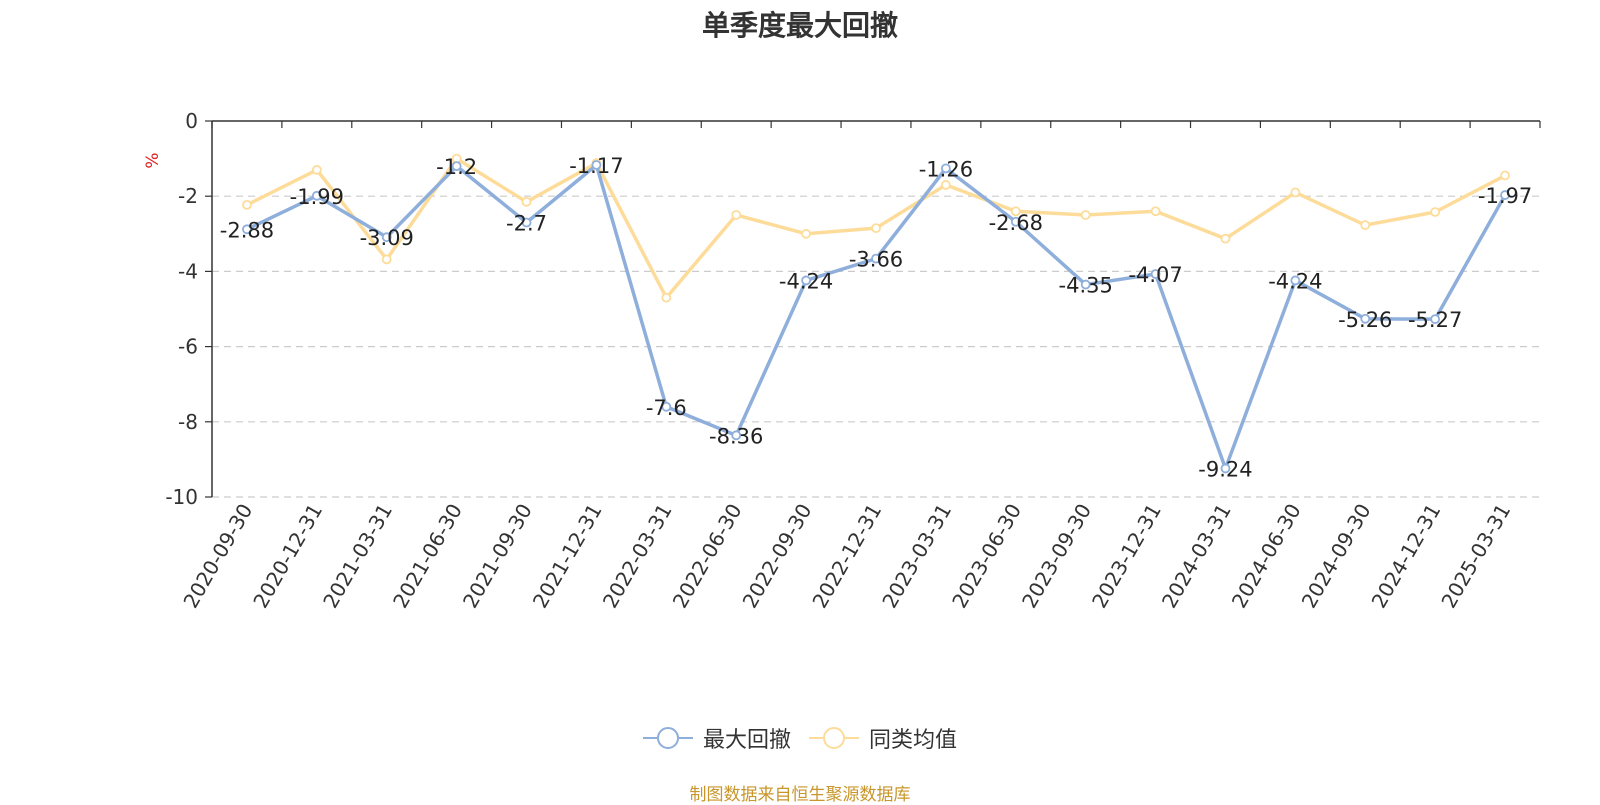 The width and height of the screenshot is (1600, 805). What do you see at coordinates (1266, 556) in the screenshot?
I see `x-tick-label: 2024-06-30` at bounding box center [1266, 556].